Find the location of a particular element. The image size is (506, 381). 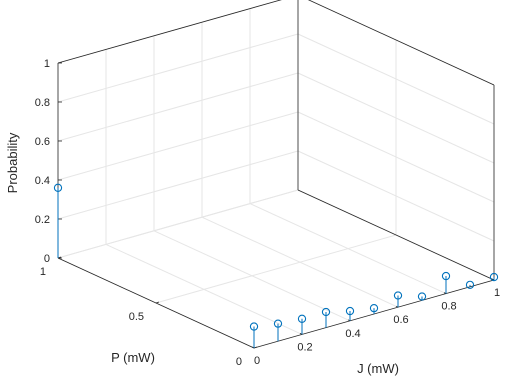

z-tick-label: 0 is located at coordinates (47, 259).